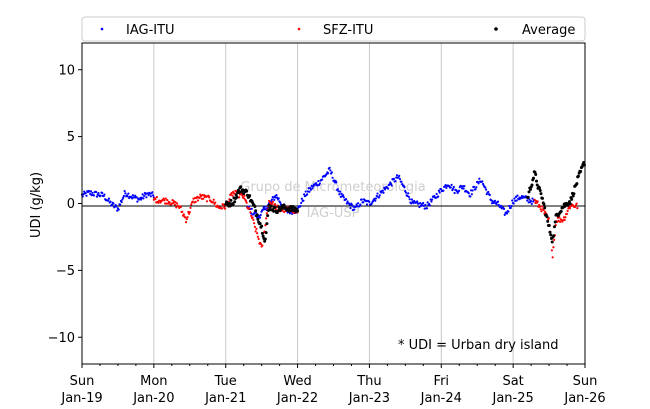  What do you see at coordinates (548, 30) in the screenshot?
I see `legend-label-average: Average` at bounding box center [548, 30].